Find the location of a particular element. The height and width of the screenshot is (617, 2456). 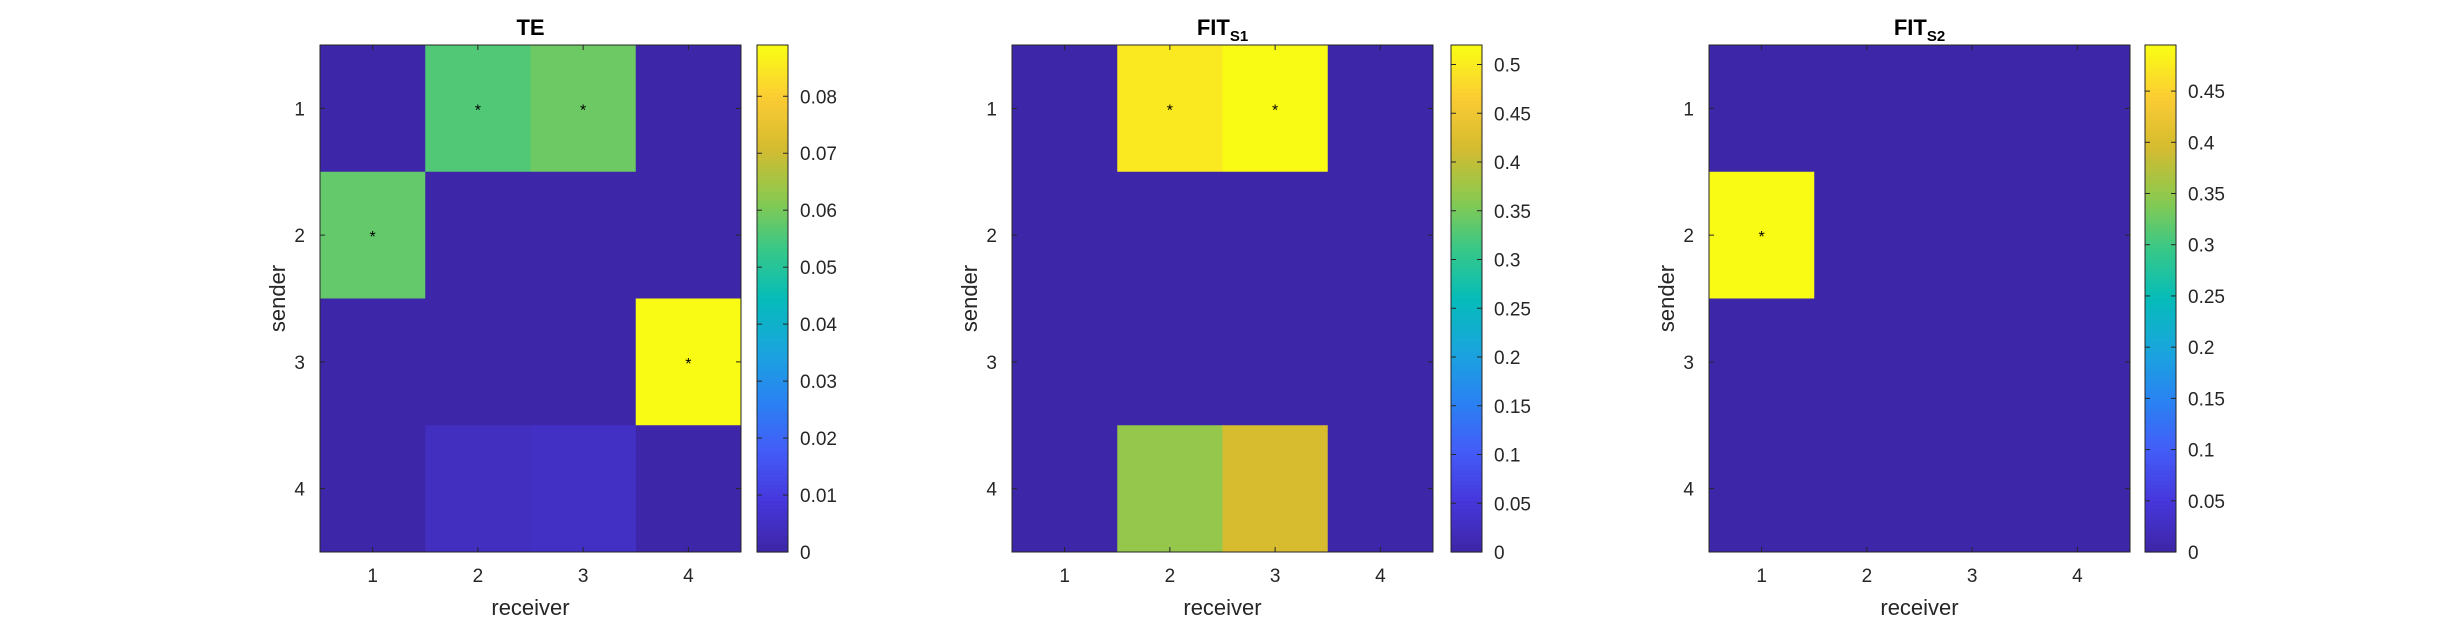

heatmap-cell-r4-c2 is located at coordinates (1867, 489).